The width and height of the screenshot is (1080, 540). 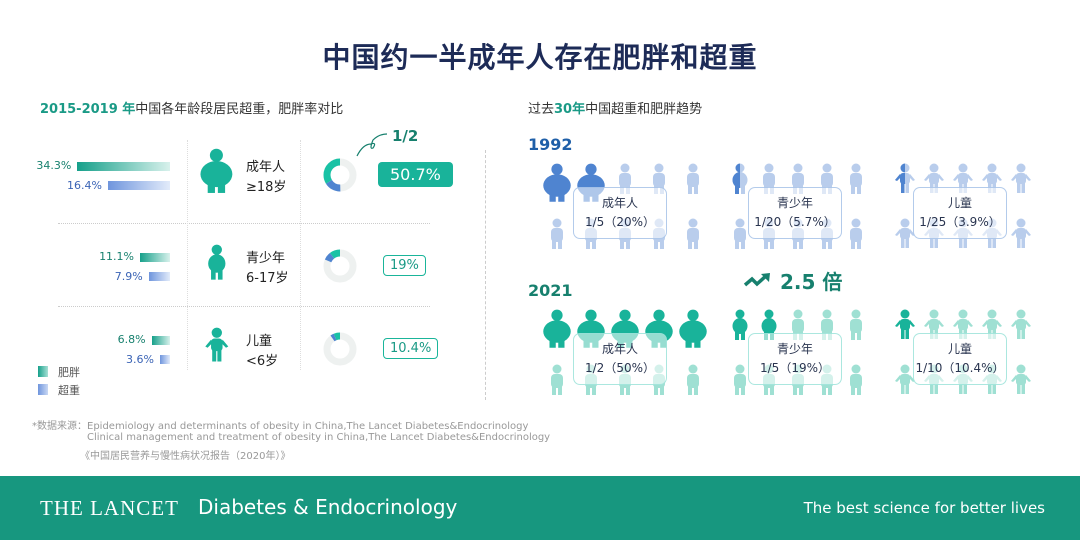 What do you see at coordinates (88, 109) in the screenshot?
I see `subtitle-year: 2015-2019 年` at bounding box center [88, 109].